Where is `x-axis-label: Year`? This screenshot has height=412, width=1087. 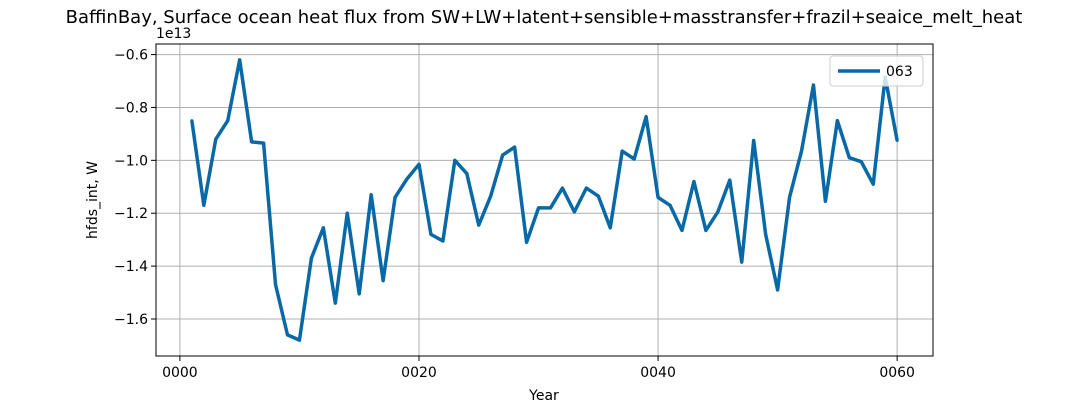
x-axis-label: Year is located at coordinates (543, 396).